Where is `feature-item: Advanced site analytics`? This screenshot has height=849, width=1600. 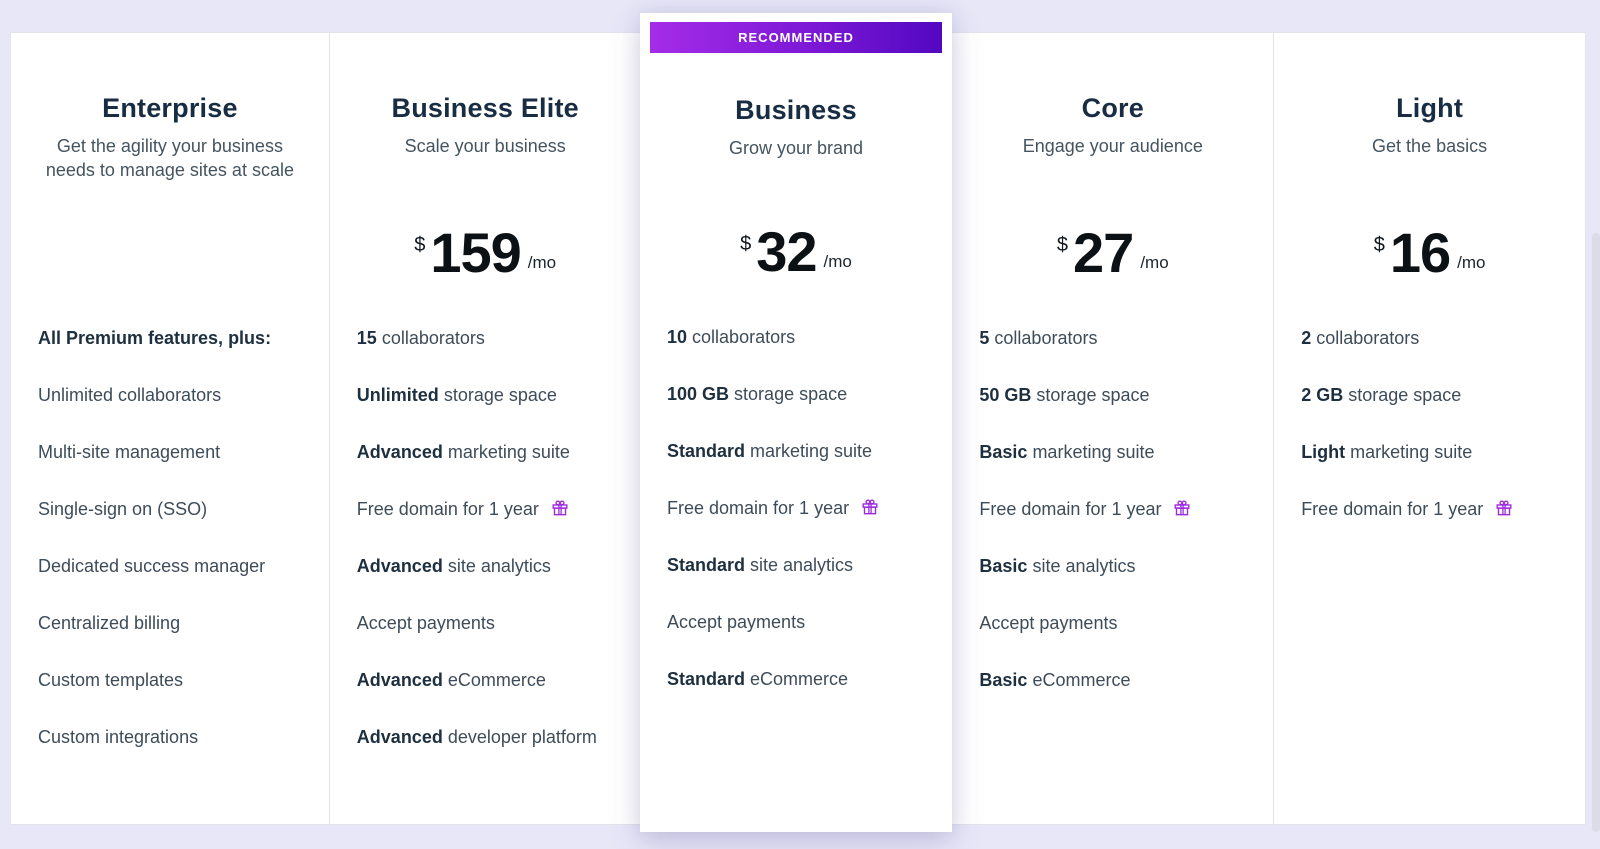 feature-item: Advanced site analytics is located at coordinates (453, 566).